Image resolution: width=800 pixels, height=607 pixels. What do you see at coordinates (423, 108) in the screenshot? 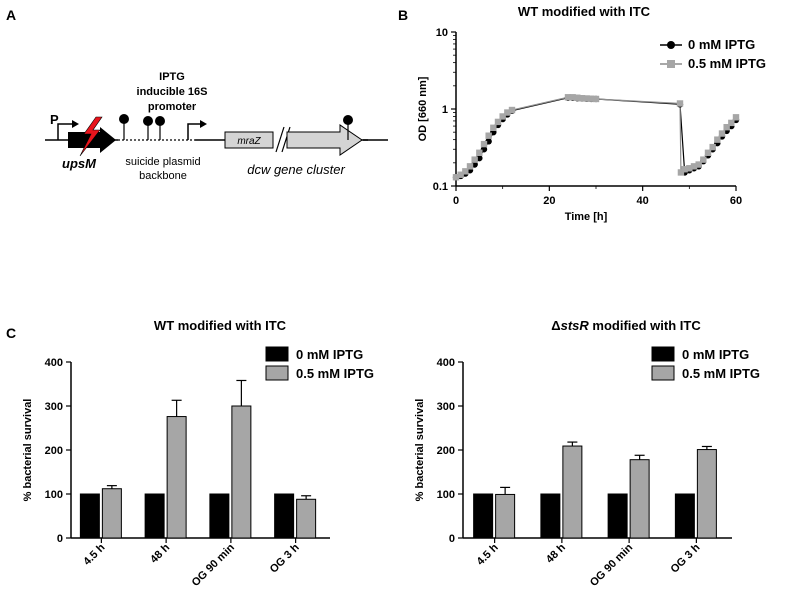
I see `growth-y-axis-label: OD [660 nm]` at bounding box center [423, 108].